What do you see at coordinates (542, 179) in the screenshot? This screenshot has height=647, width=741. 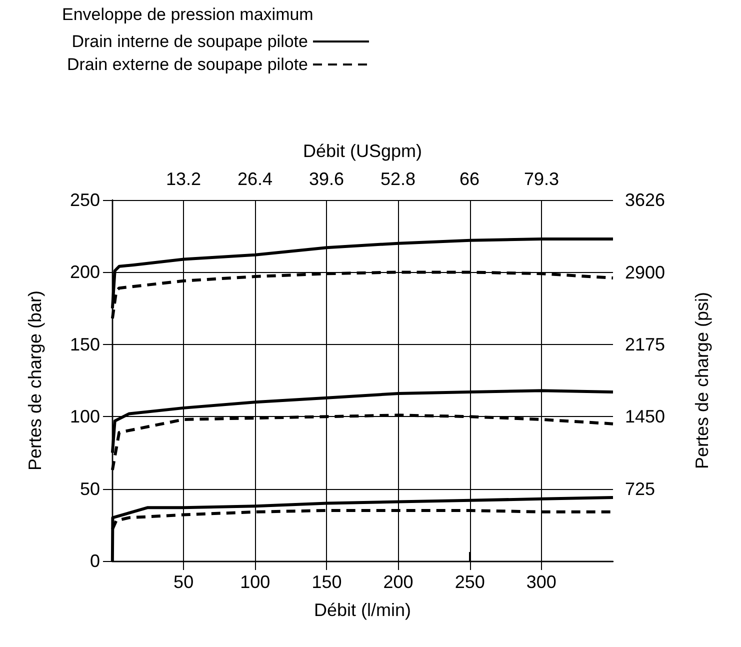 I see `x2-tick-label: 79.3` at bounding box center [542, 179].